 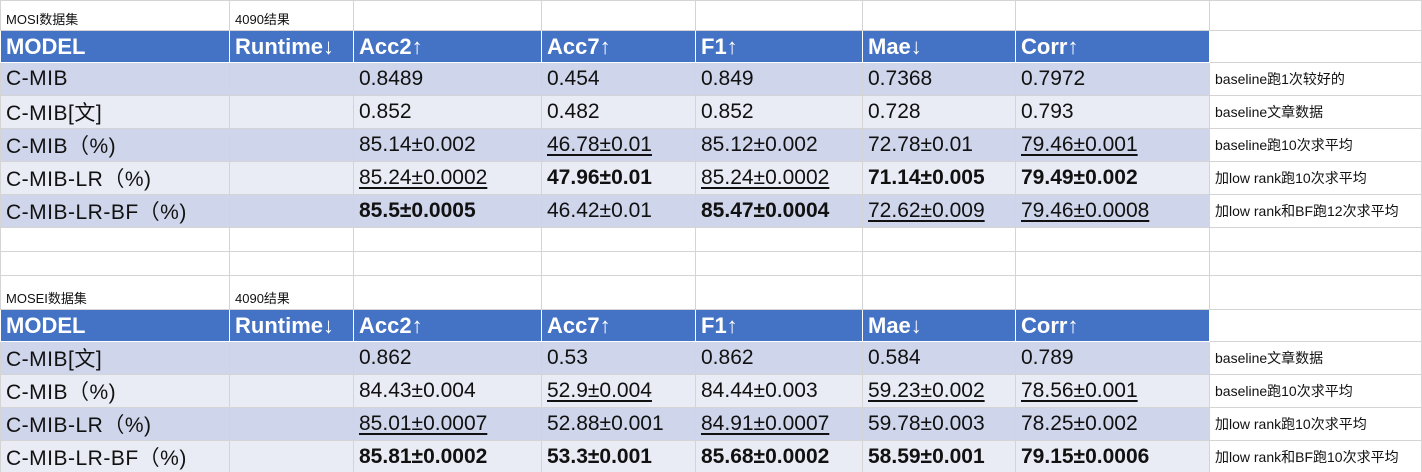 What do you see at coordinates (618, 424) in the screenshot?
I see `acc7-cell: 52.88±0.001` at bounding box center [618, 424].